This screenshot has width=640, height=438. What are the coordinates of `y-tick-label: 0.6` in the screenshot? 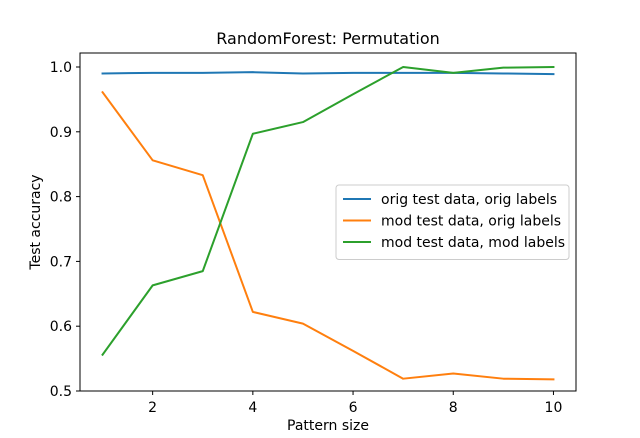 It's located at (61, 327).